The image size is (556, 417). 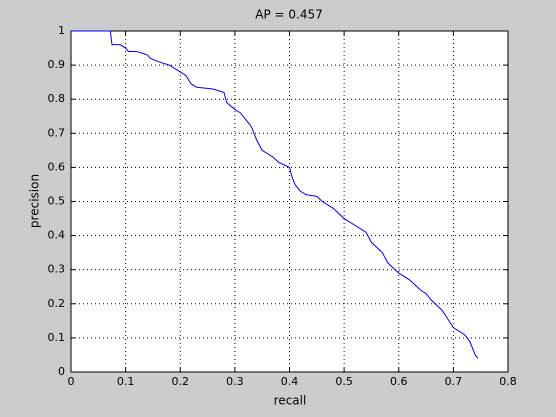 I want to click on x-tick-label: 0.6, so click(x=399, y=381).